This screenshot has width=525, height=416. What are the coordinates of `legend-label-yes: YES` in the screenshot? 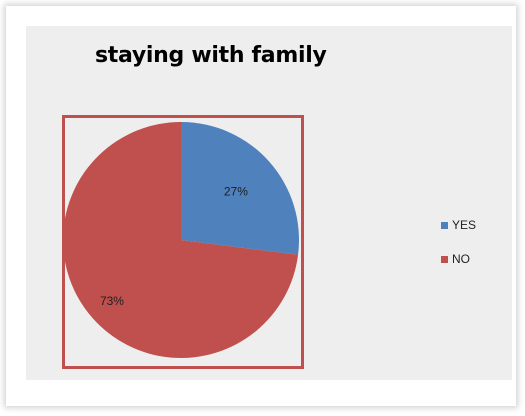 It's located at (464, 225).